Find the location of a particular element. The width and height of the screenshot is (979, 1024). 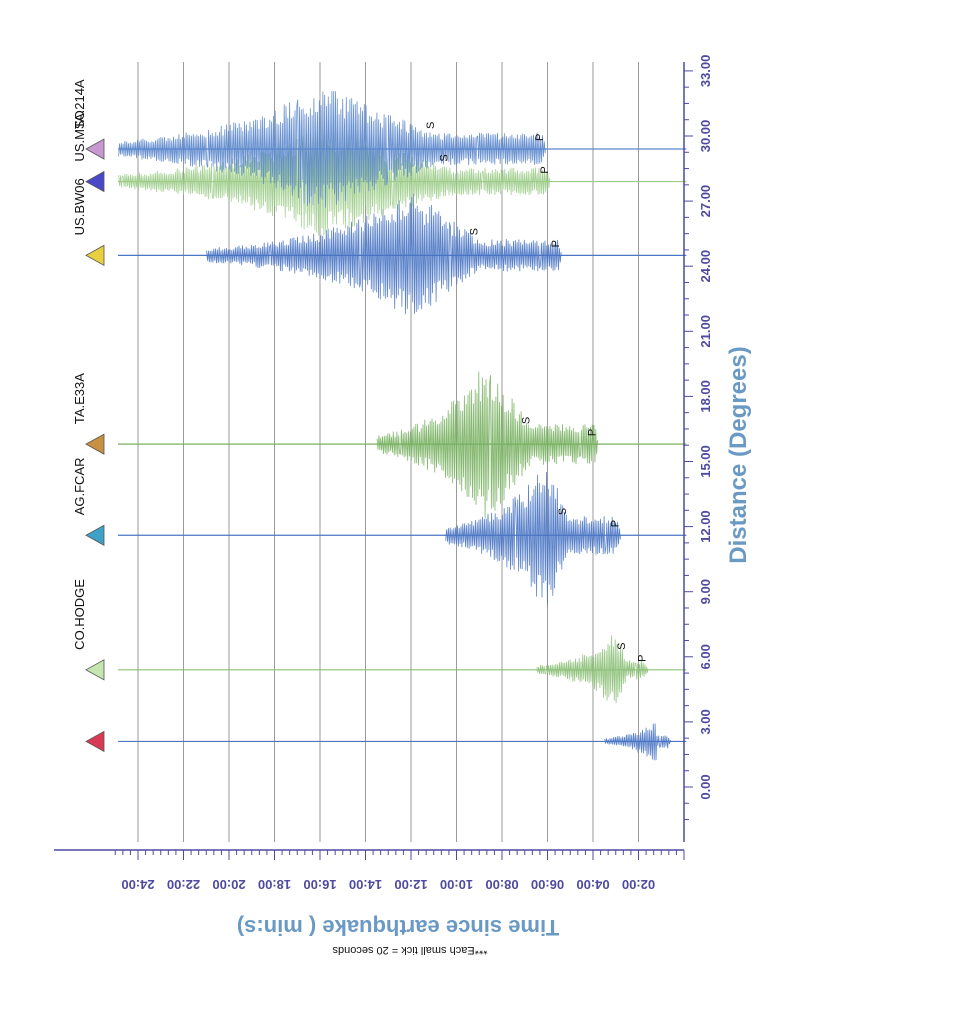

distance-tick-label: 3.00 is located at coordinates (705, 721).